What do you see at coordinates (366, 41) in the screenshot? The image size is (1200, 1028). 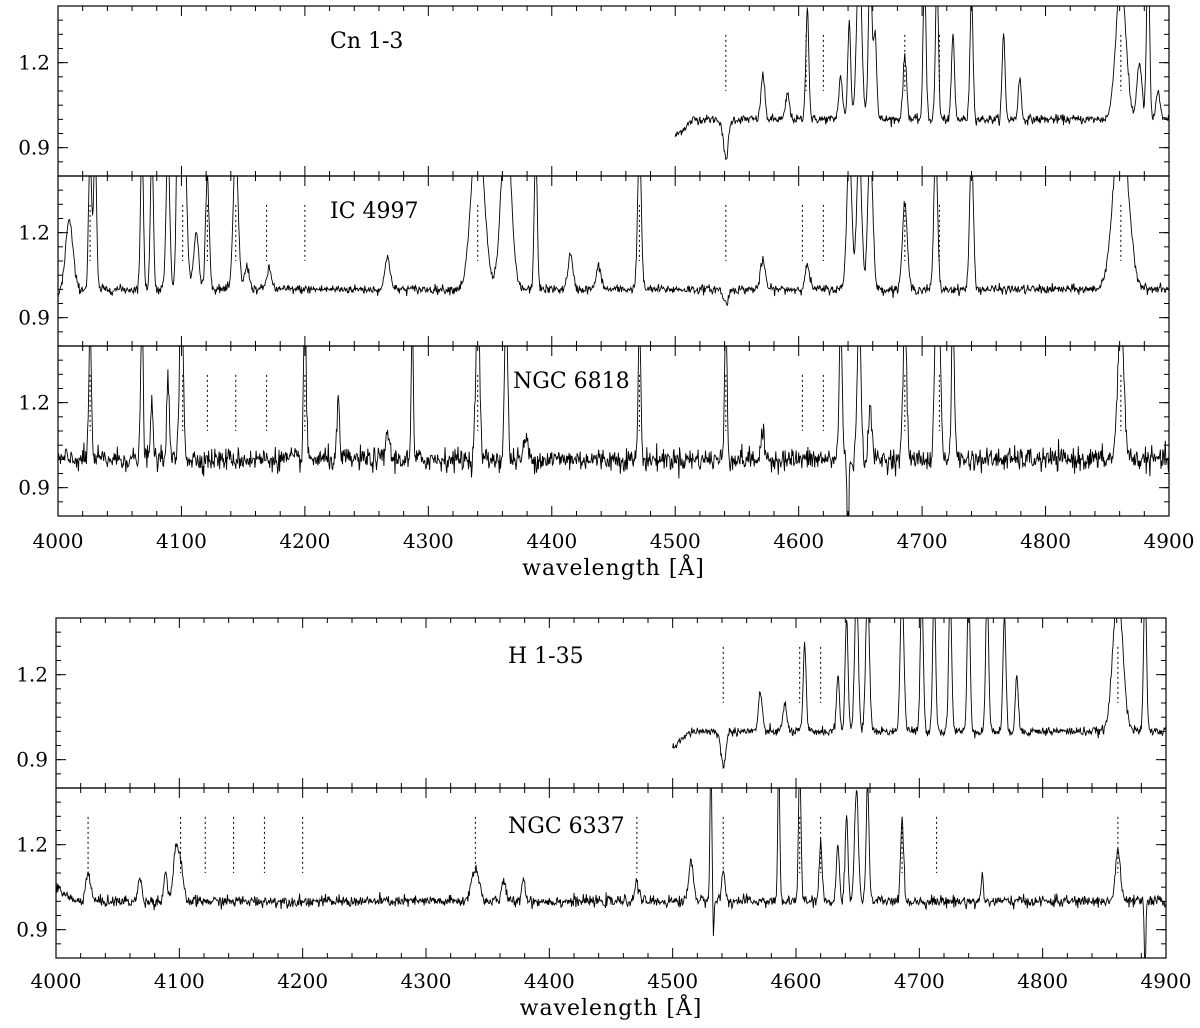 I see `object-label: Cn 1-3` at bounding box center [366, 41].